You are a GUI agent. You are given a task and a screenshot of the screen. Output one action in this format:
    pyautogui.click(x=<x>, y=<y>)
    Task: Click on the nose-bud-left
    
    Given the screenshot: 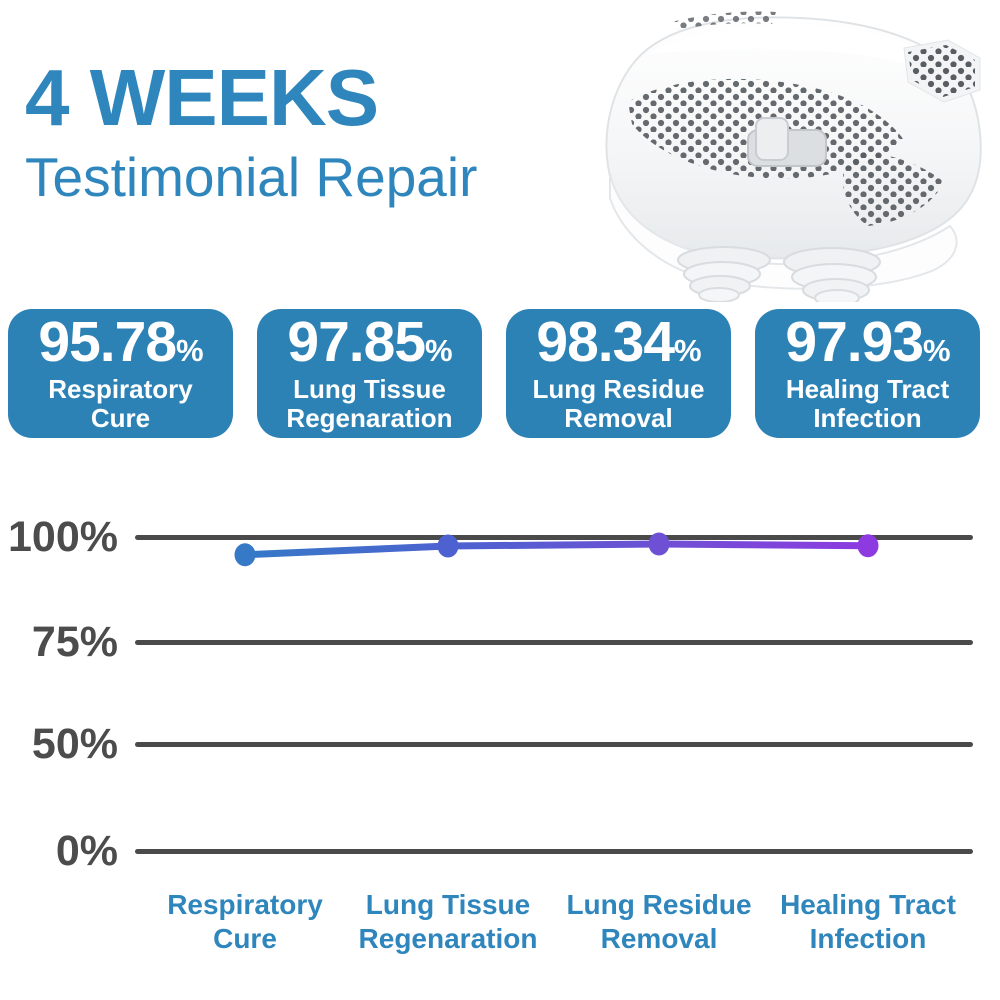 What is the action you would take?
    pyautogui.click(x=724, y=274)
    